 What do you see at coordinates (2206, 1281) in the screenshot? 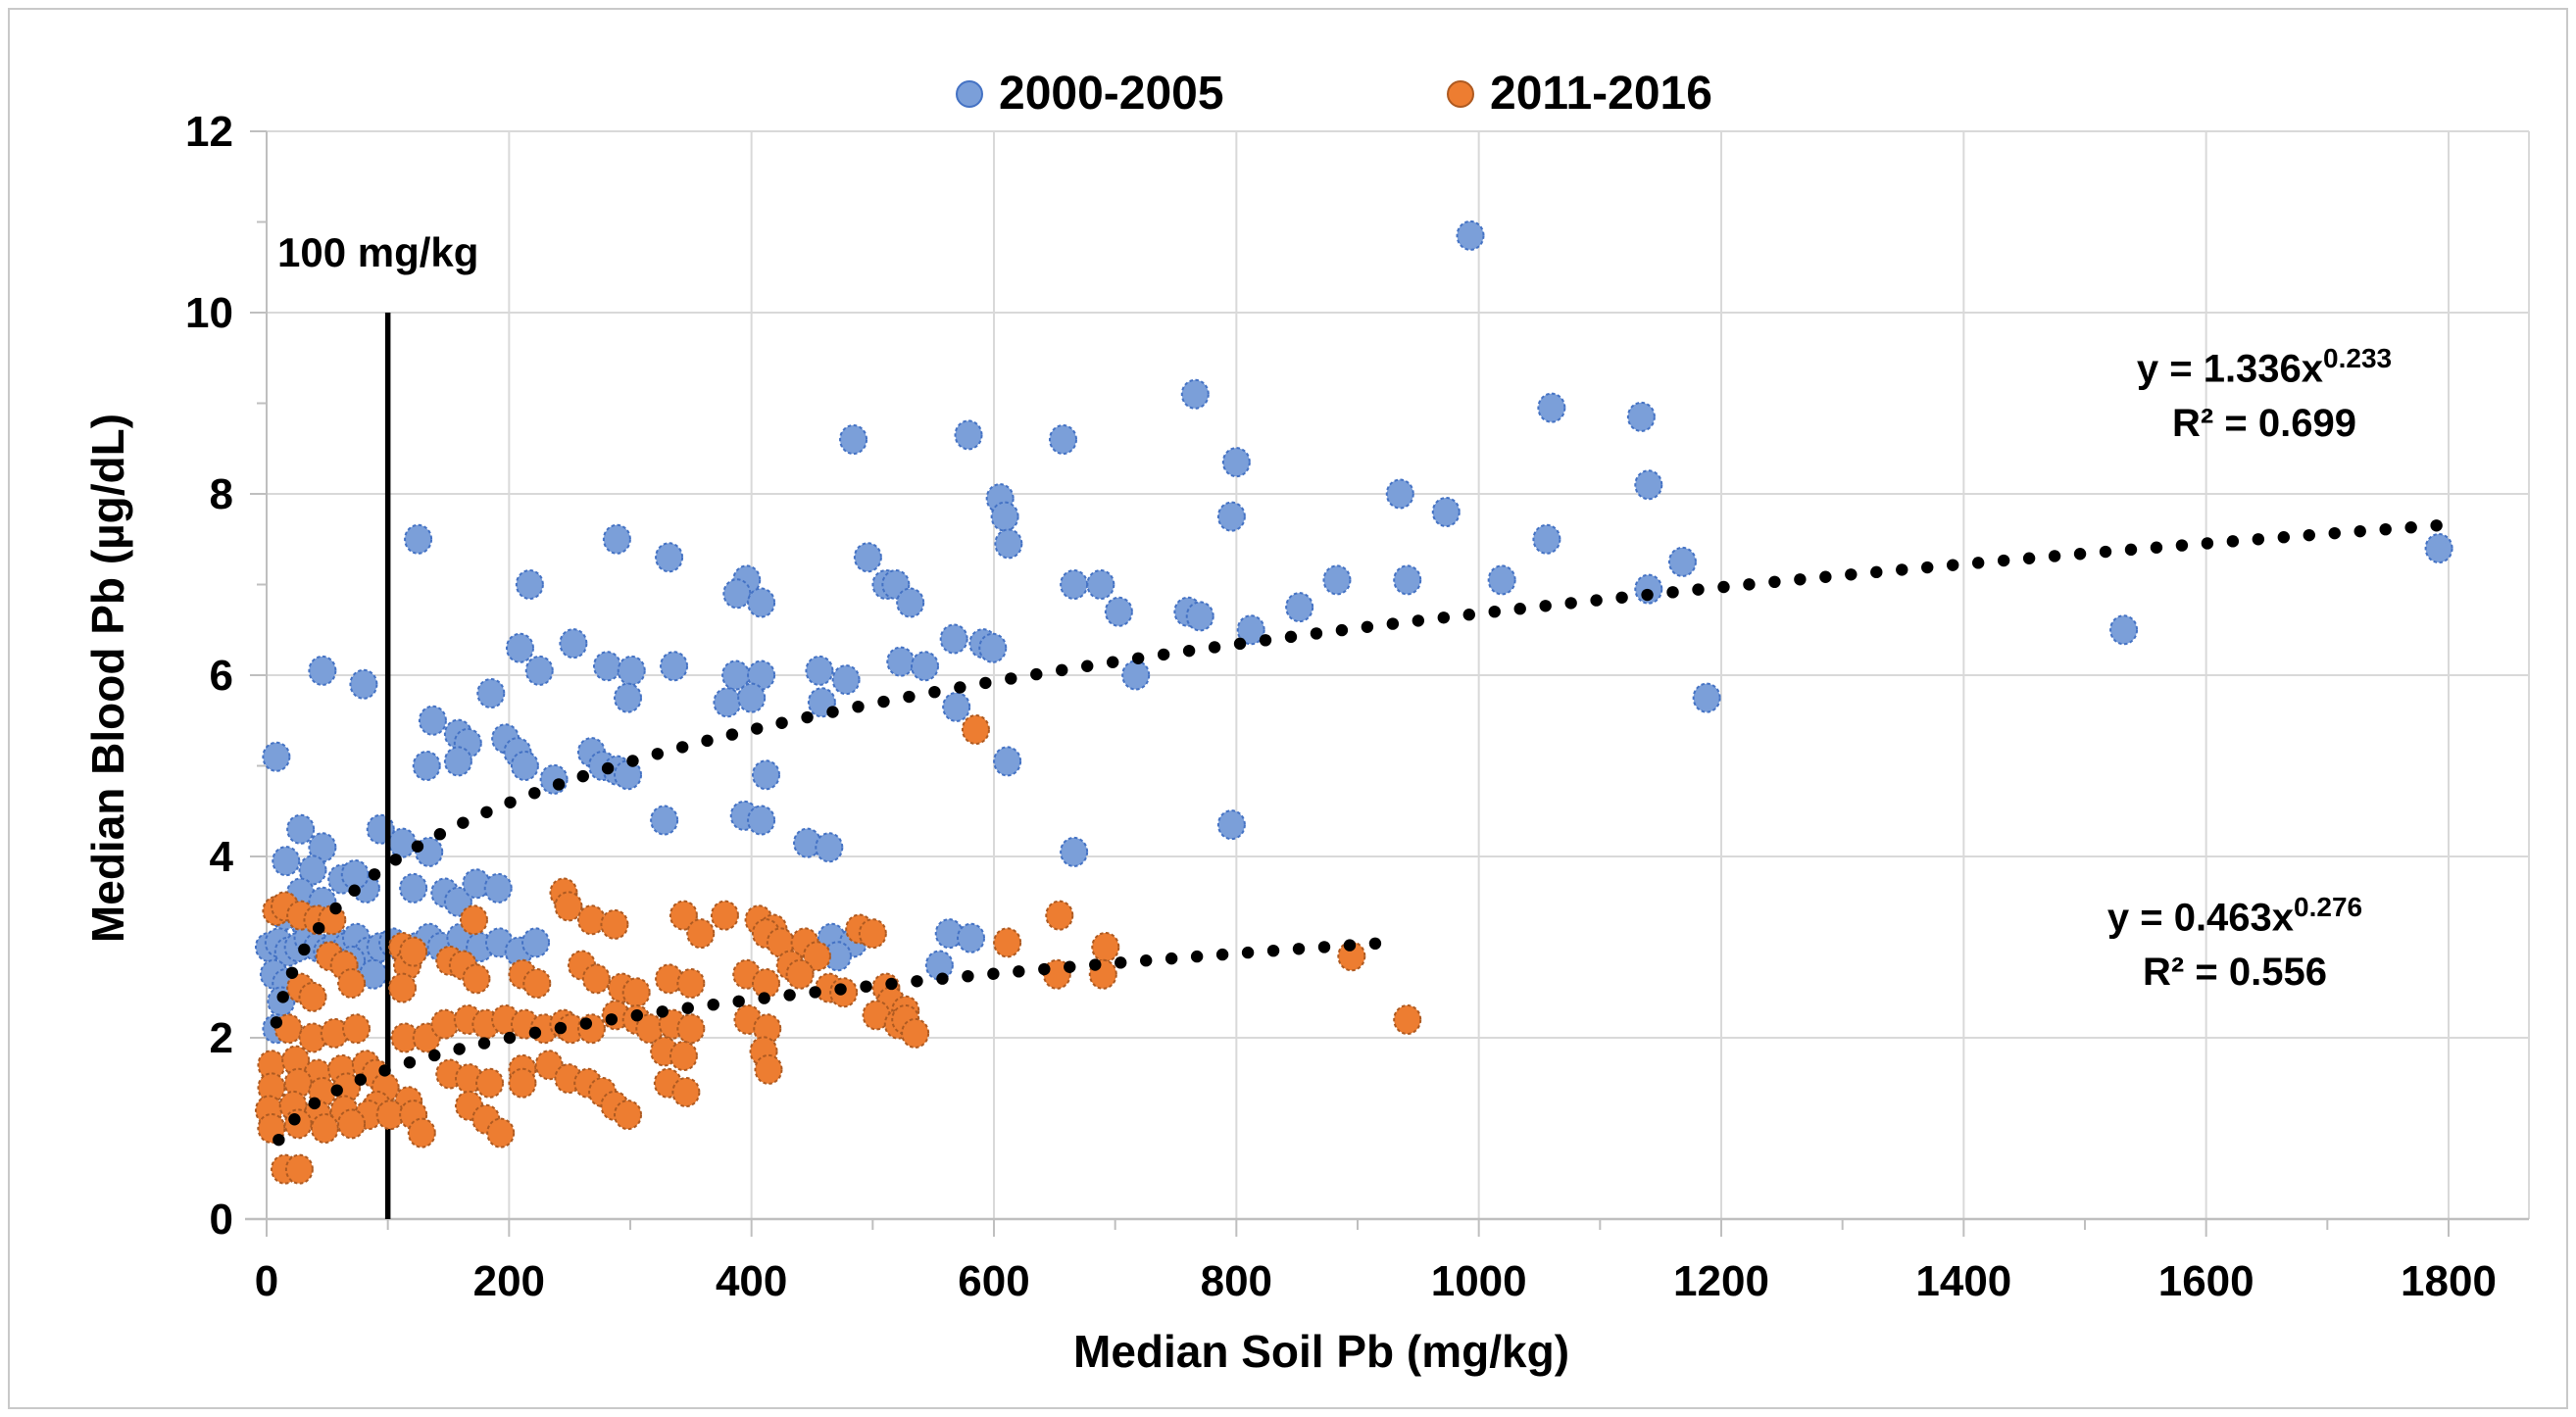
I see `x-tick-label: 1600` at bounding box center [2206, 1281].